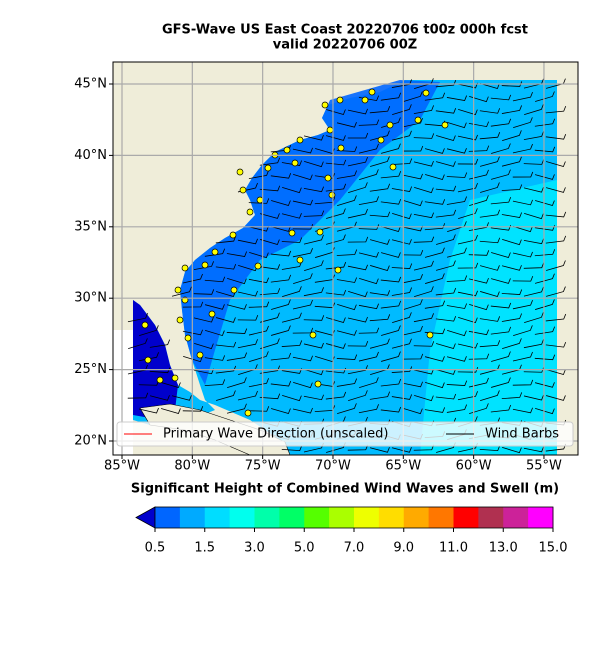 The height and width of the screenshot is (660, 600). I want to click on colorbar-tick-label: 7.0, so click(354, 548).